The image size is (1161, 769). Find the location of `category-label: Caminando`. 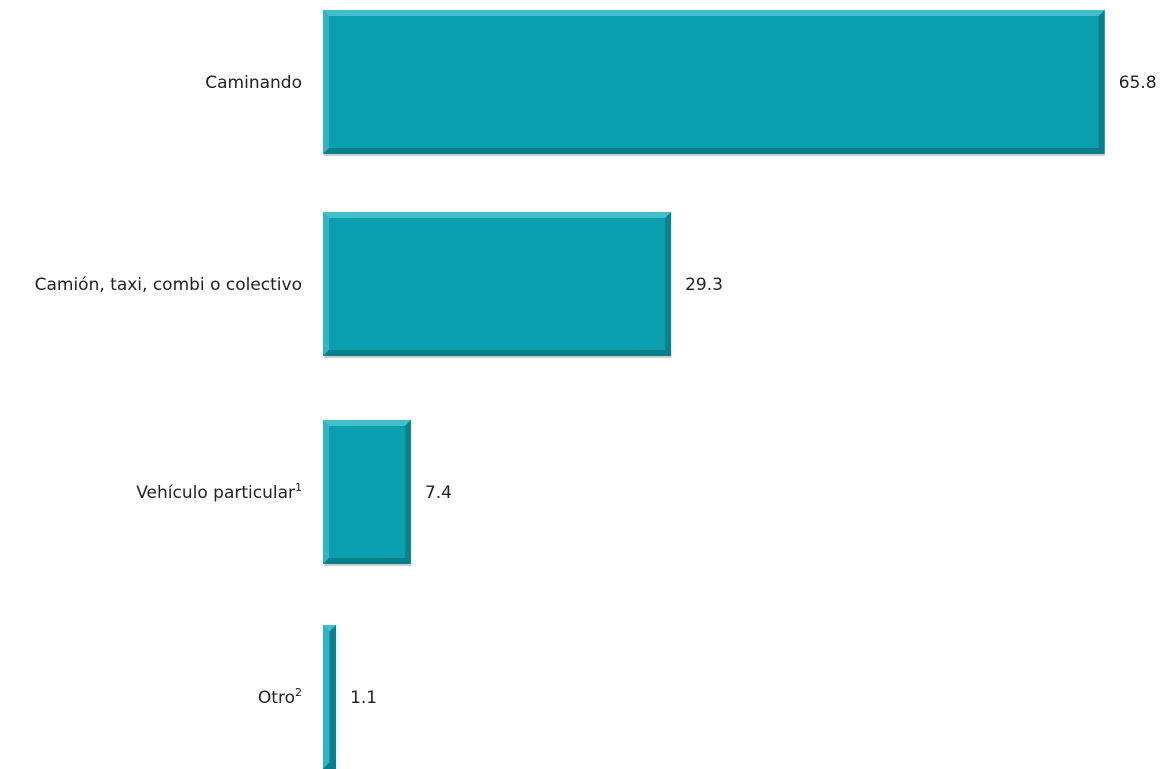

category-label: Caminando is located at coordinates (253, 83).